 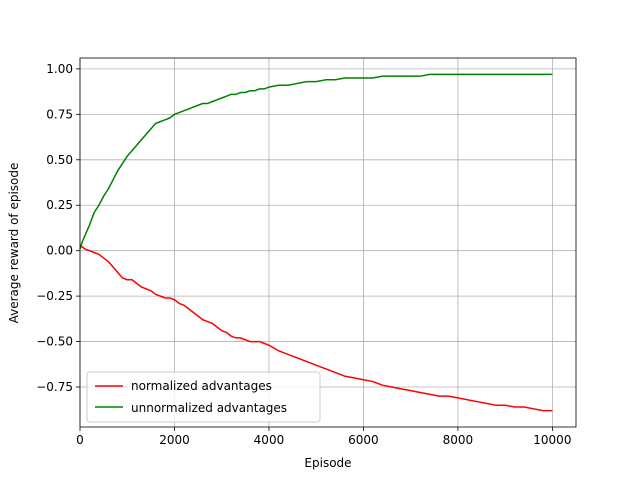 I want to click on y-tick-label: 0.75, so click(x=59, y=114).